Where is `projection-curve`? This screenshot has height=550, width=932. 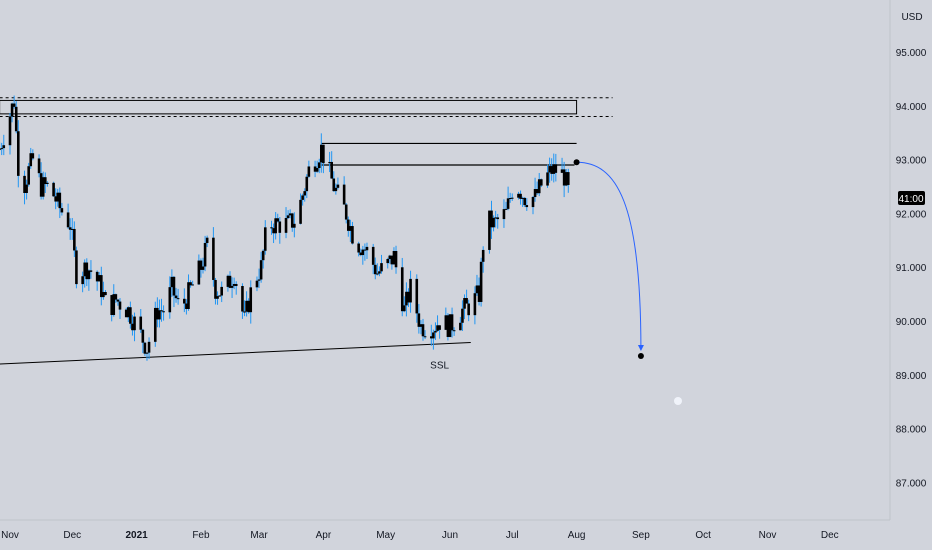 projection-curve is located at coordinates (609, 255).